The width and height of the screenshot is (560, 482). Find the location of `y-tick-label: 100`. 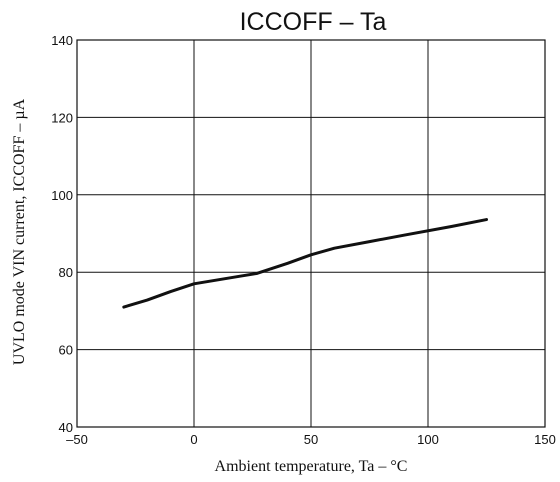

y-tick-label: 100 is located at coordinates (62, 195).